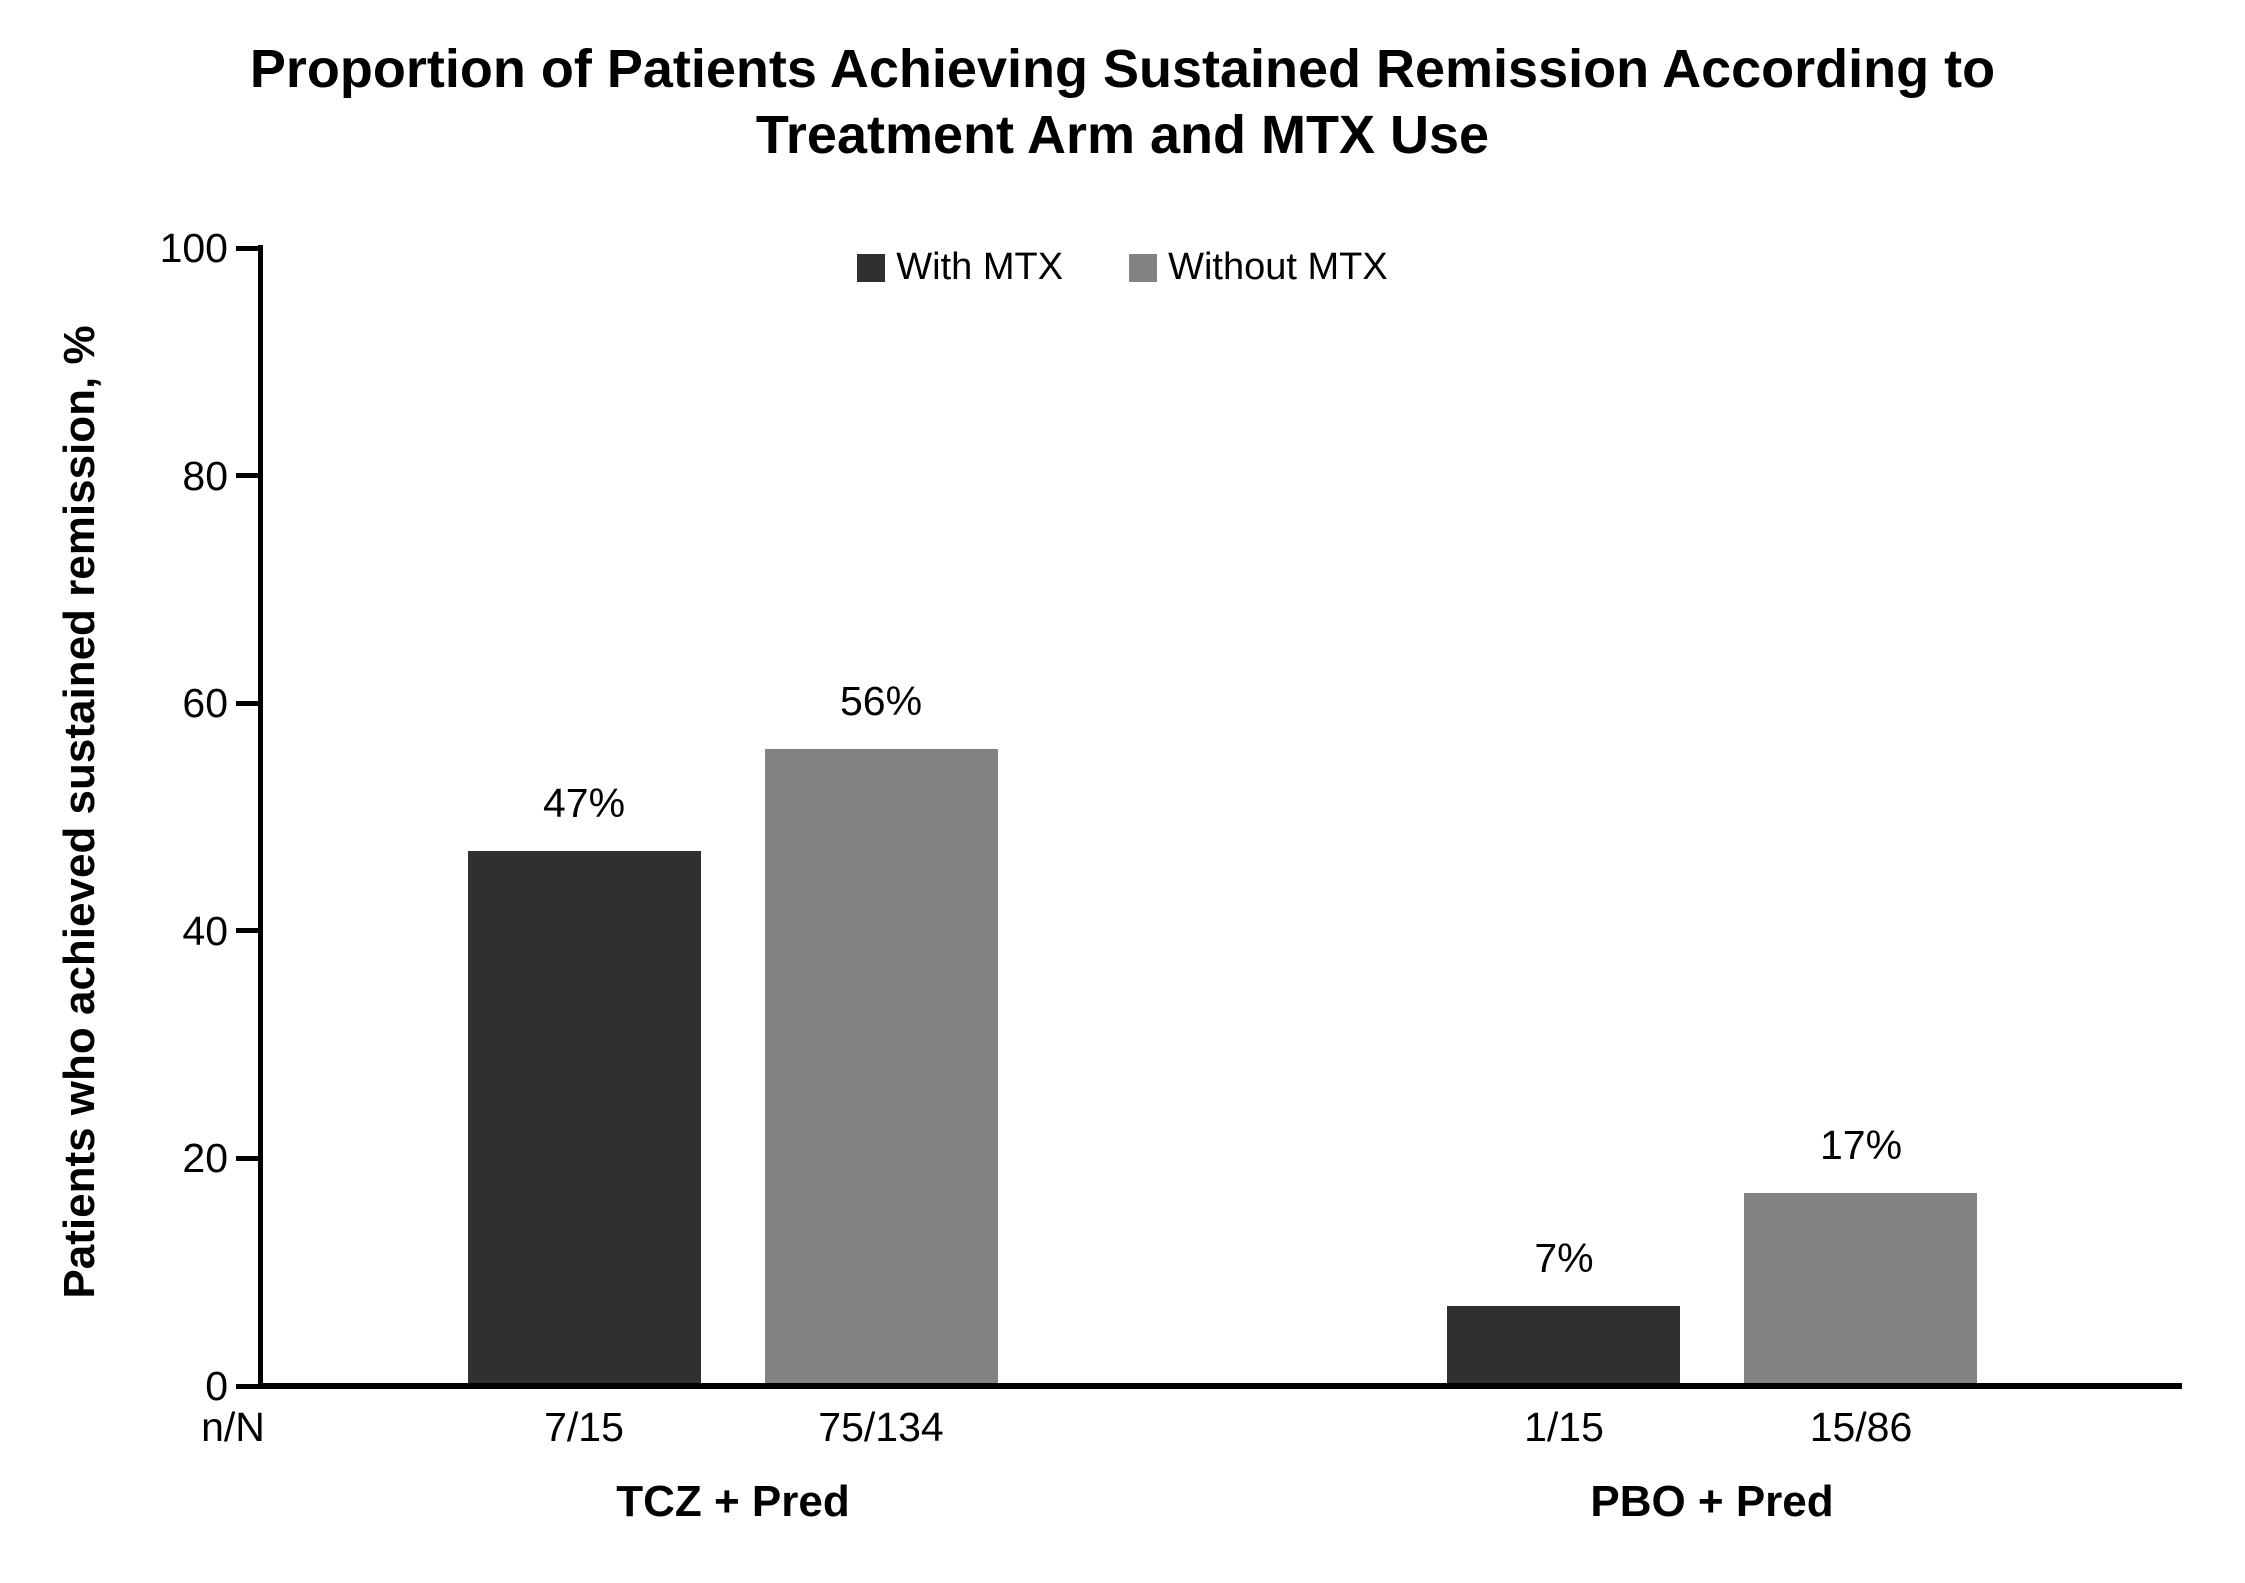 Image resolution: width=2245 pixels, height=1583 pixels. What do you see at coordinates (1712, 1501) in the screenshot?
I see `x-axis-group-label: PBO + Pred` at bounding box center [1712, 1501].